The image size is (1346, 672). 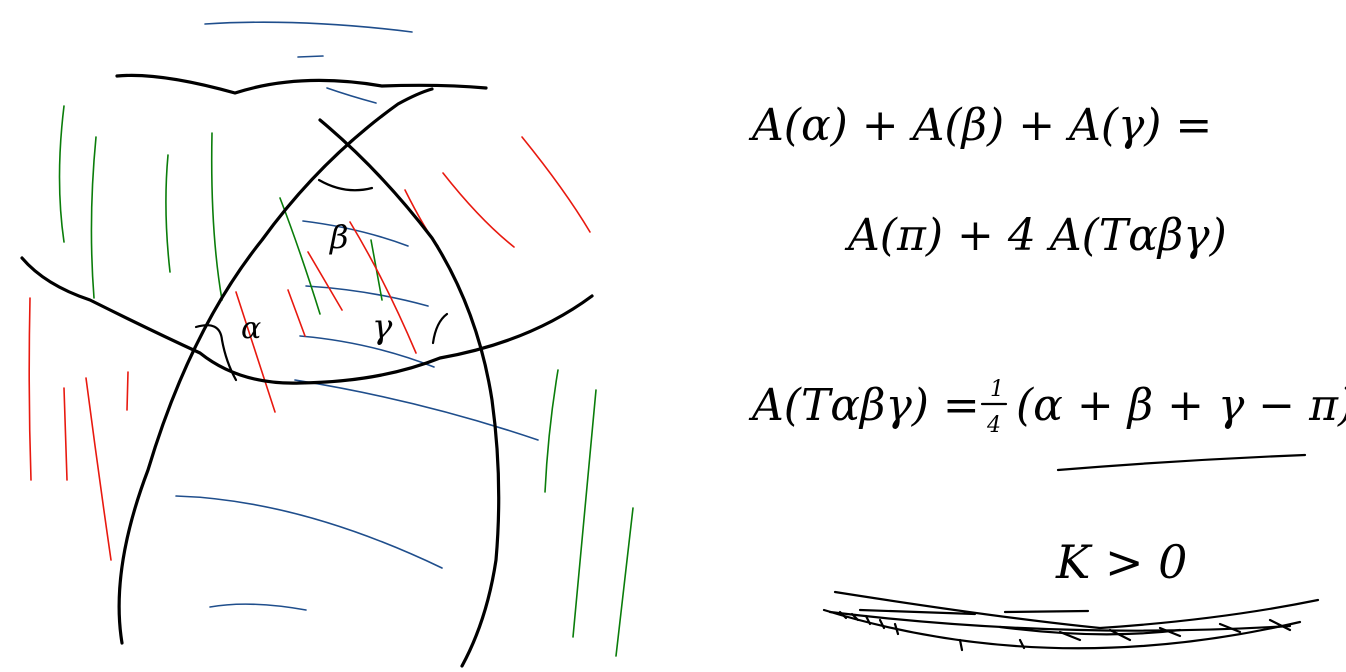 What do you see at coordinates (993, 425) in the screenshot?
I see `fraction-denominator: 4` at bounding box center [993, 425].